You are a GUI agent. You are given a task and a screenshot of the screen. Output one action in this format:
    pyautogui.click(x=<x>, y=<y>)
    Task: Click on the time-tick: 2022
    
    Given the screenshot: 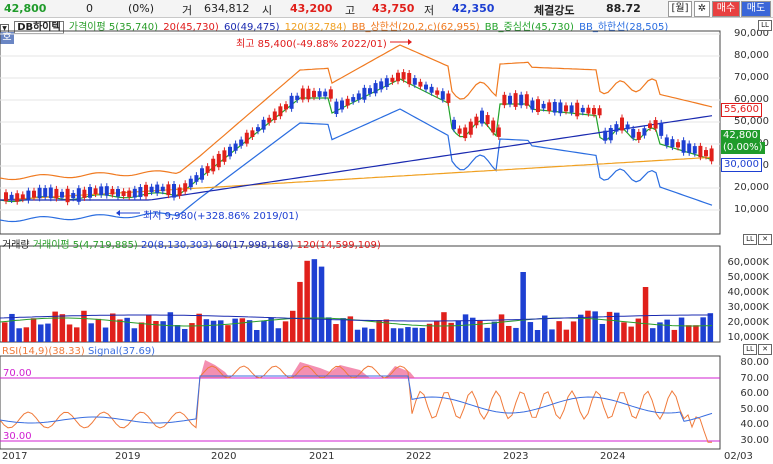 What is the action you would take?
    pyautogui.click(x=419, y=456)
    